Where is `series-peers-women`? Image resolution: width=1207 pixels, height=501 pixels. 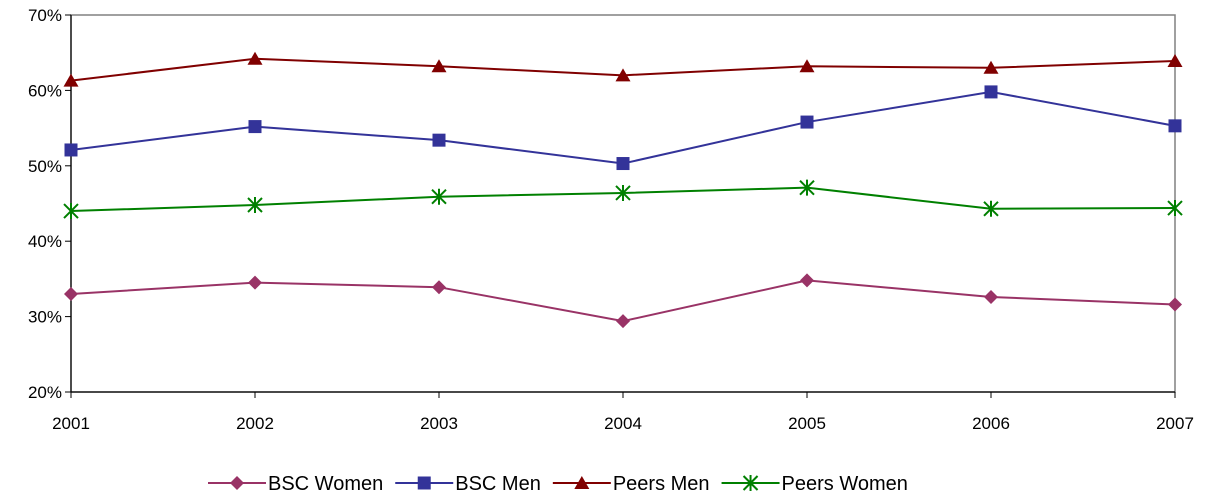
series-peers-women is located at coordinates (623, 199).